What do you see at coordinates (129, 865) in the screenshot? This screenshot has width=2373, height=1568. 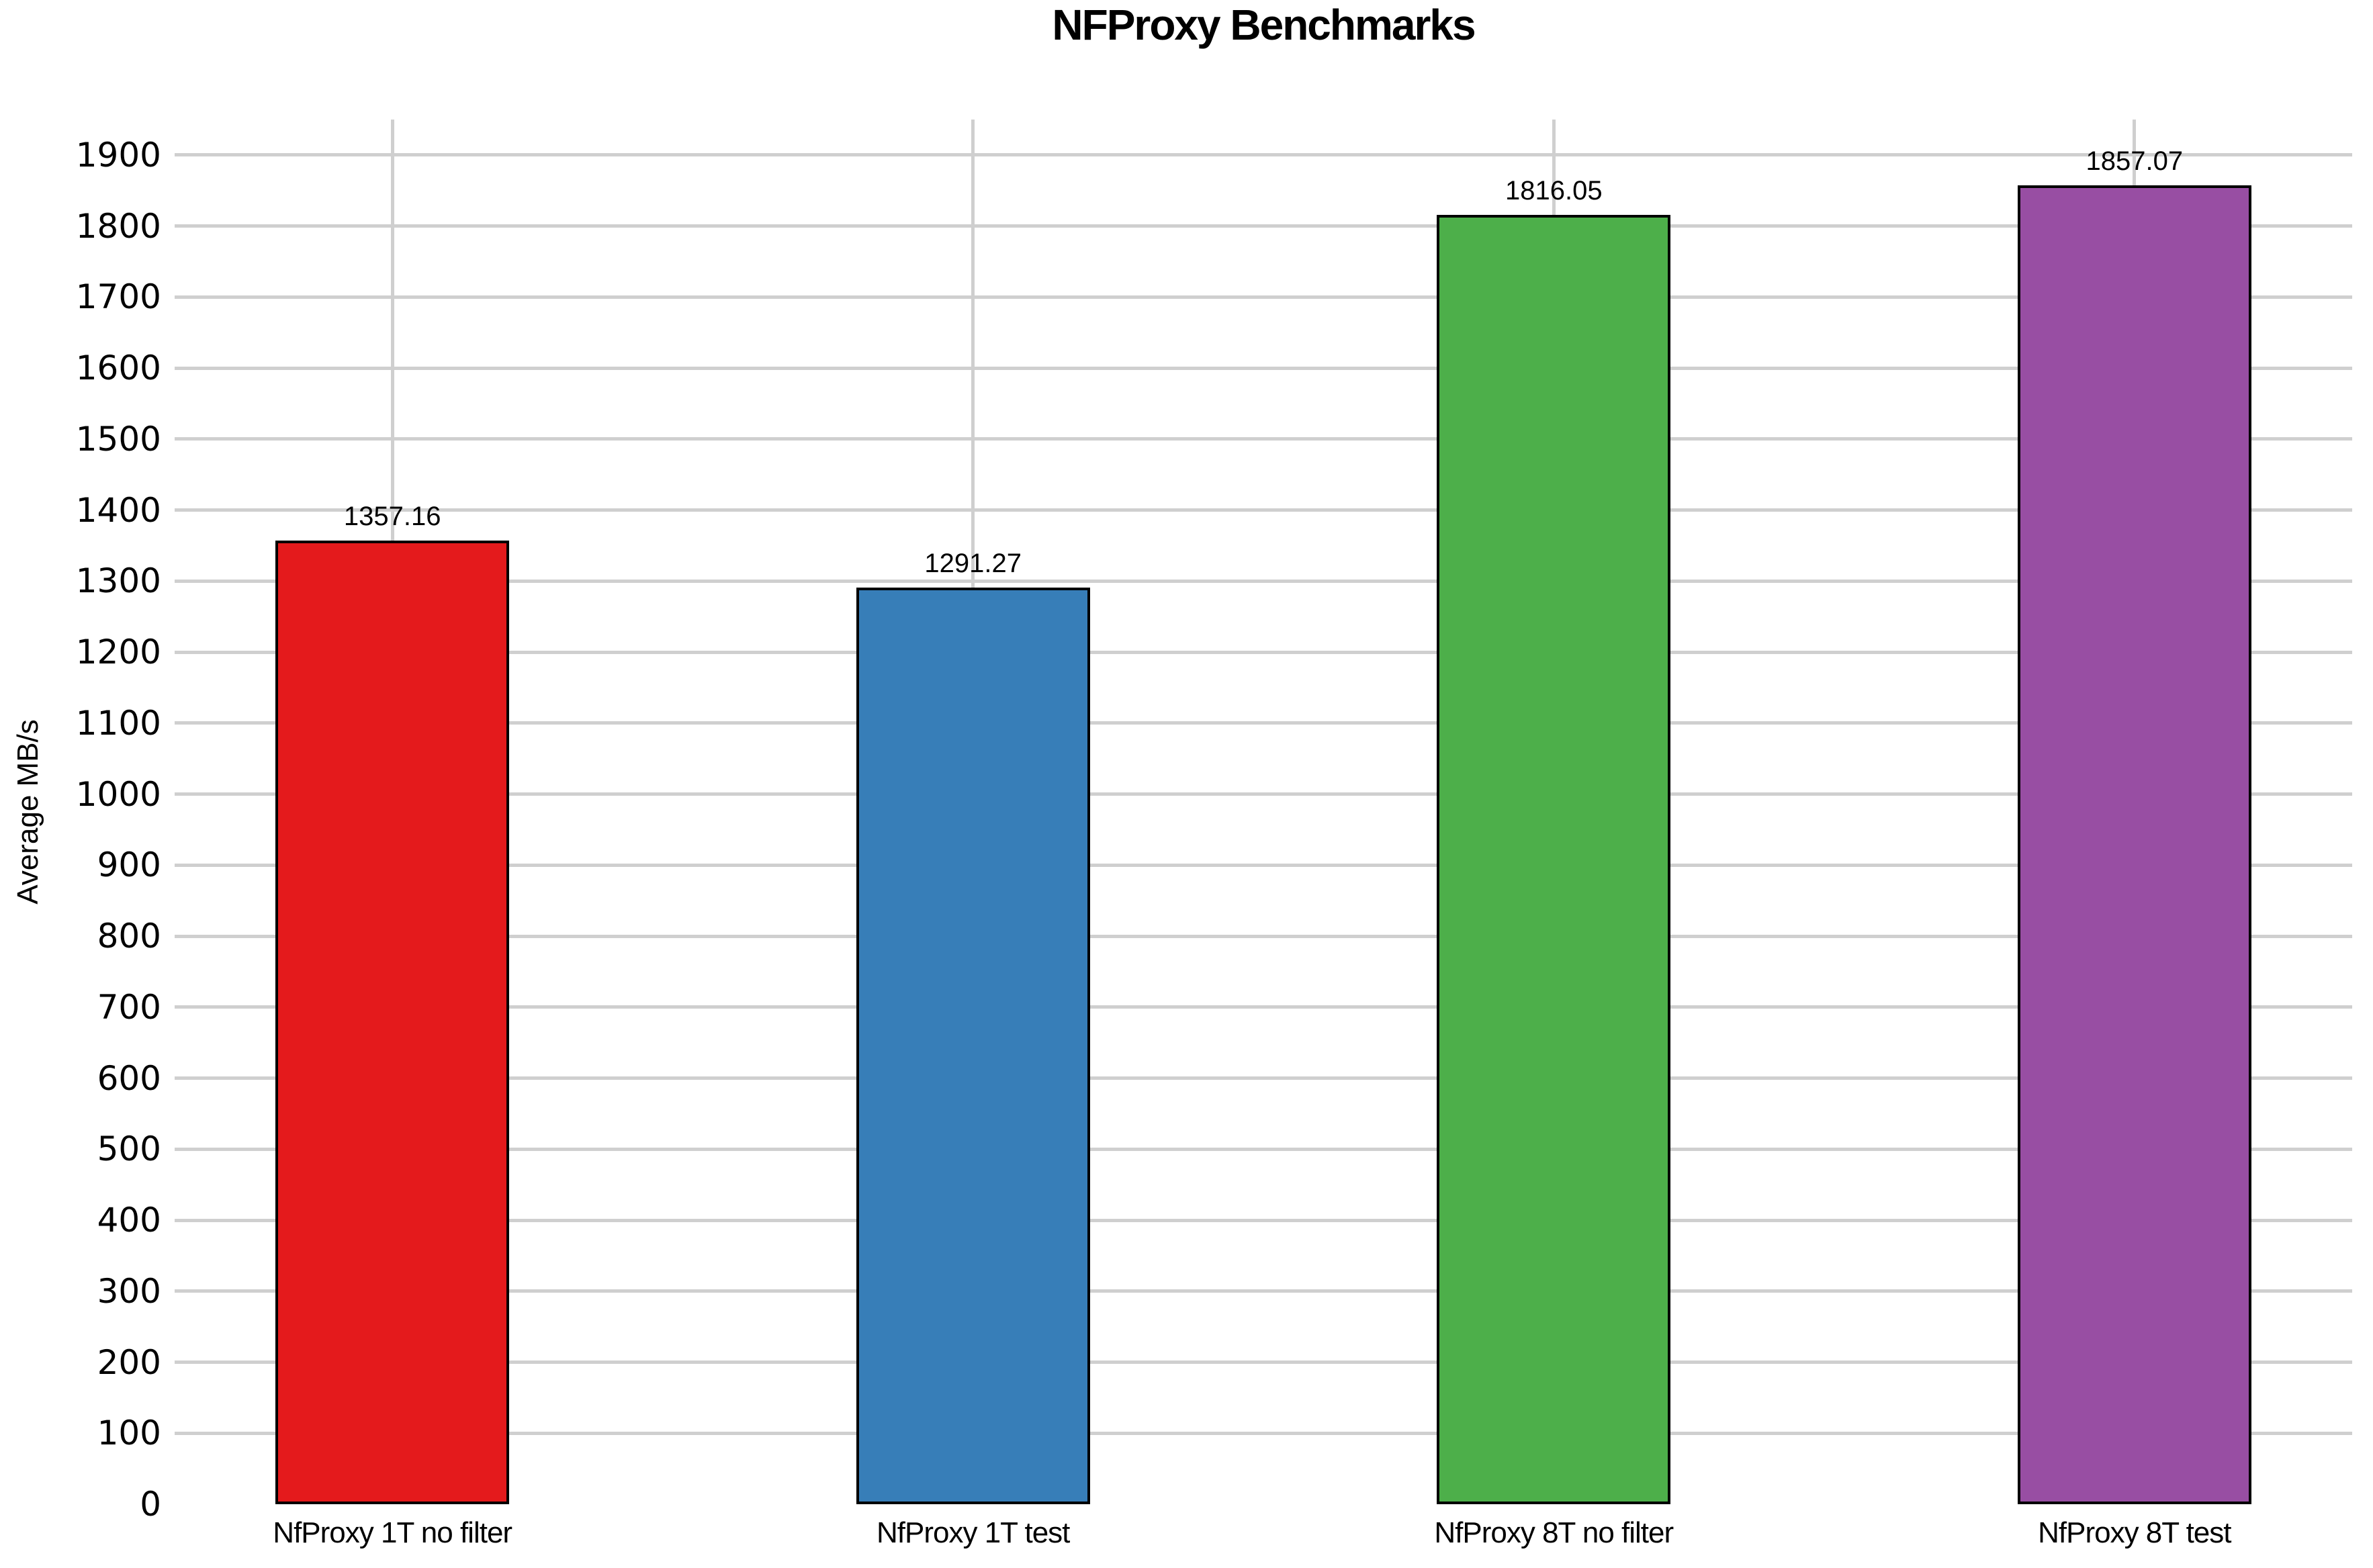 I see `y-tick-label: 900` at bounding box center [129, 865].